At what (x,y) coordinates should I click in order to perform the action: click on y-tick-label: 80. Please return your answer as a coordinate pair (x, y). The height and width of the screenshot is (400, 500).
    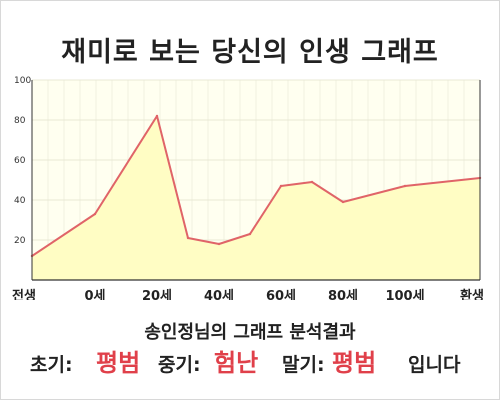
    Looking at the image, I should click on (20, 121).